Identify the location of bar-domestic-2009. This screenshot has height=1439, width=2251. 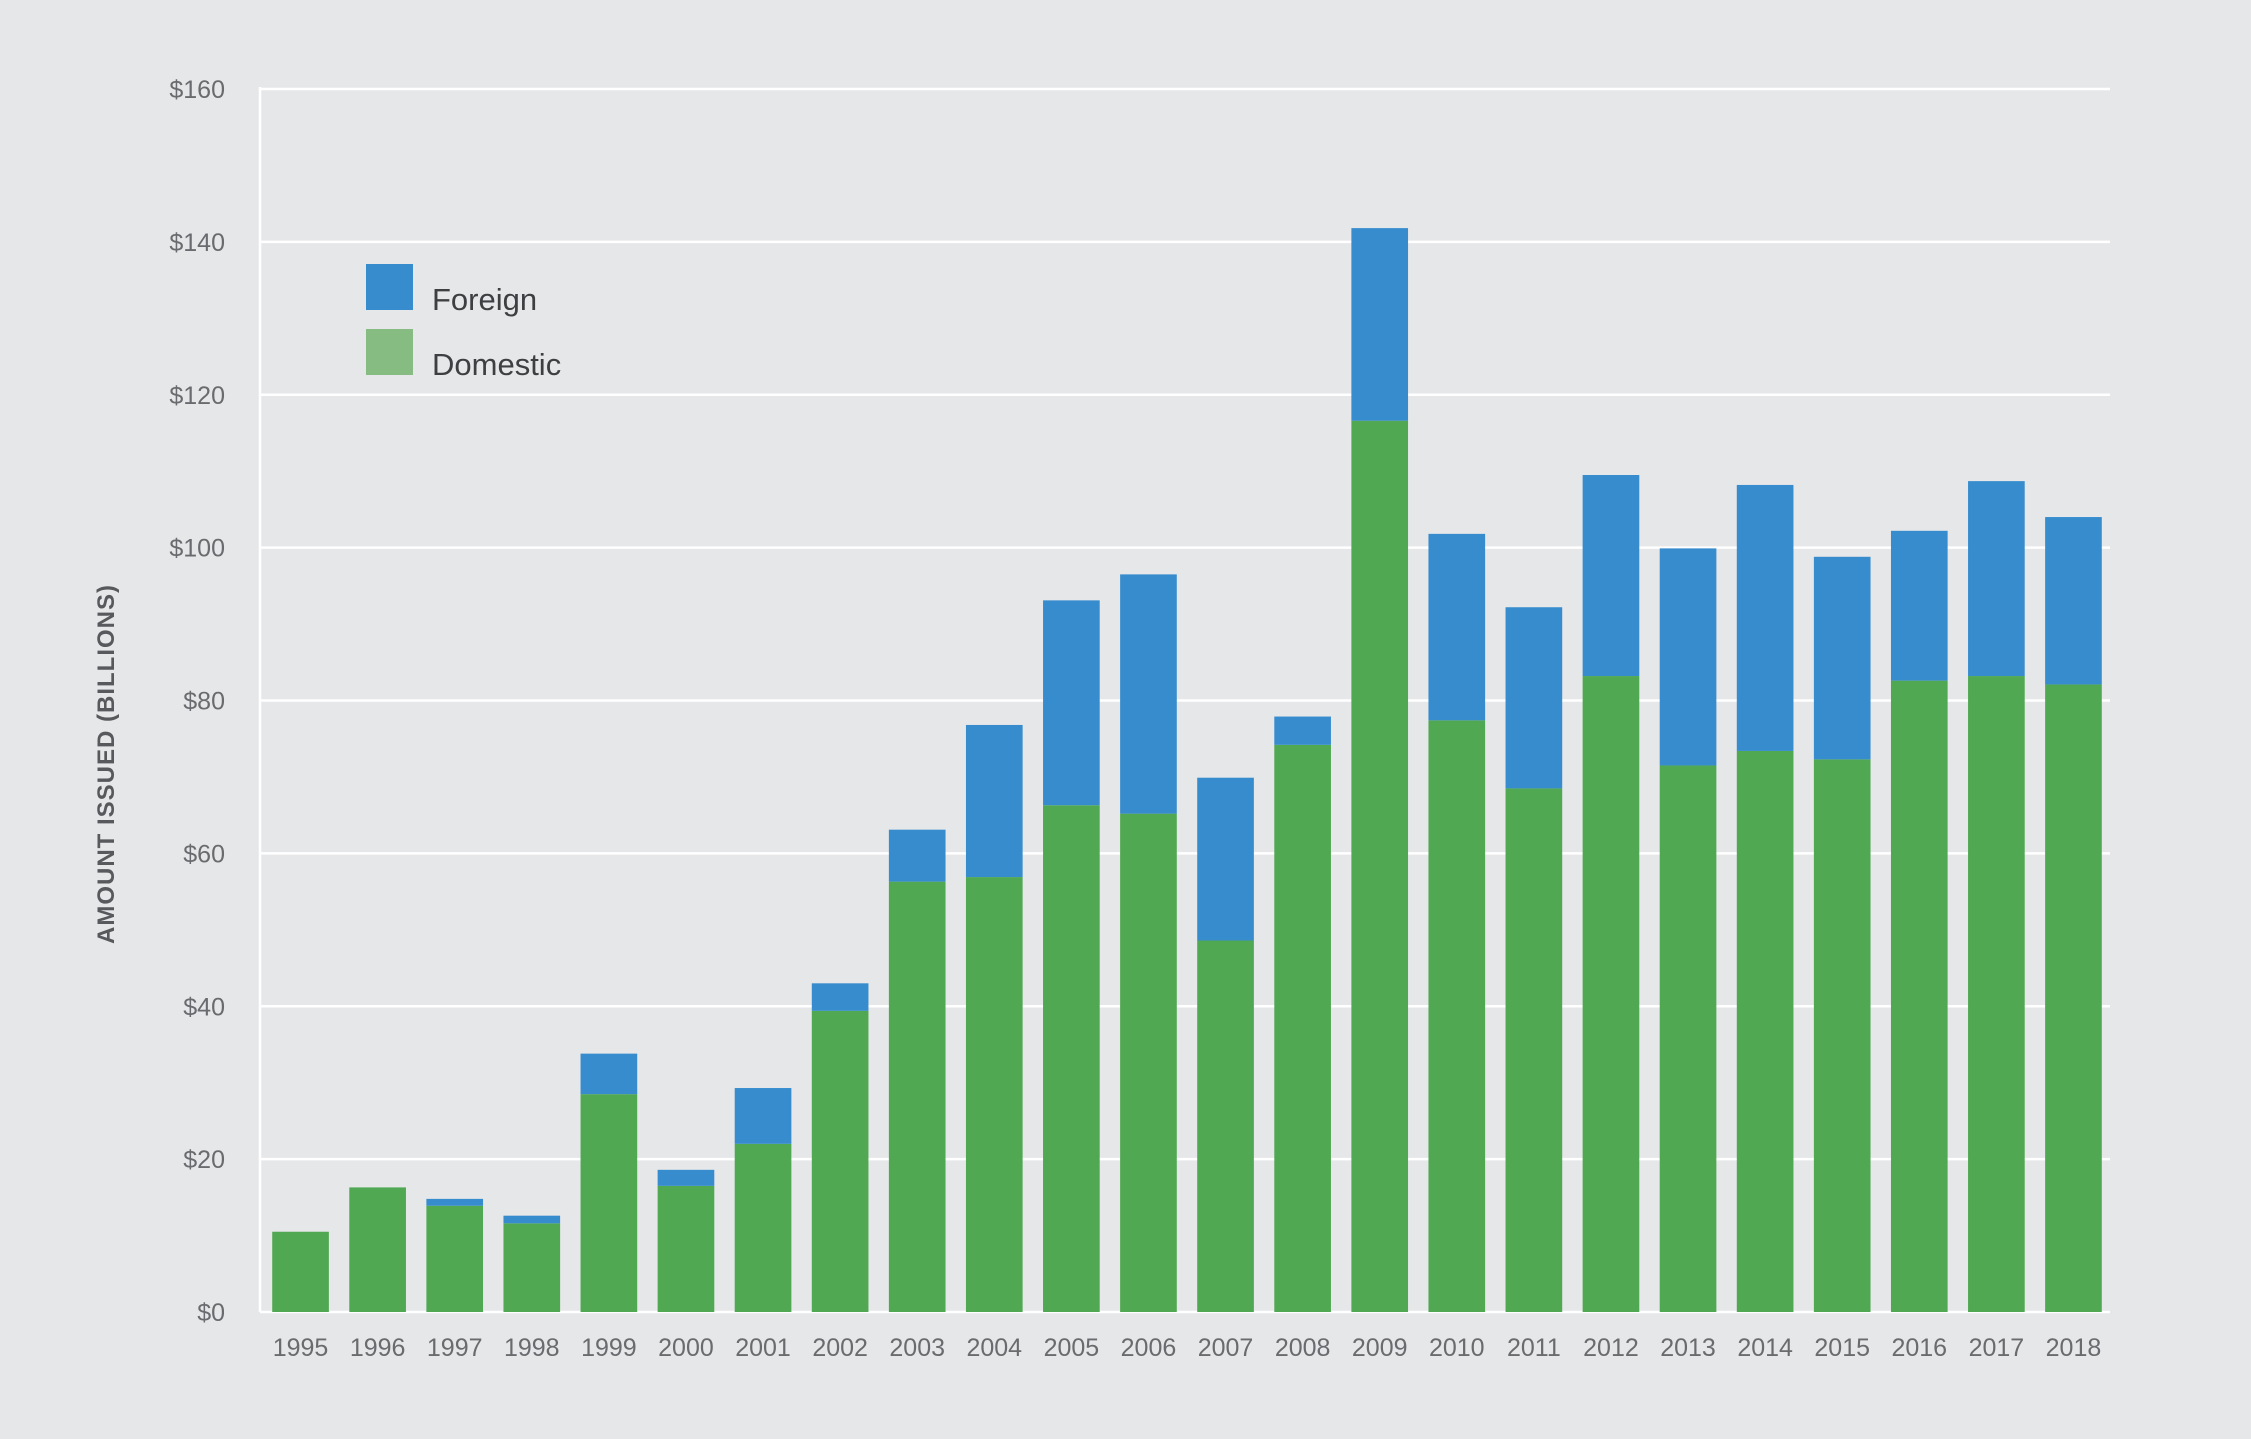
(1380, 866).